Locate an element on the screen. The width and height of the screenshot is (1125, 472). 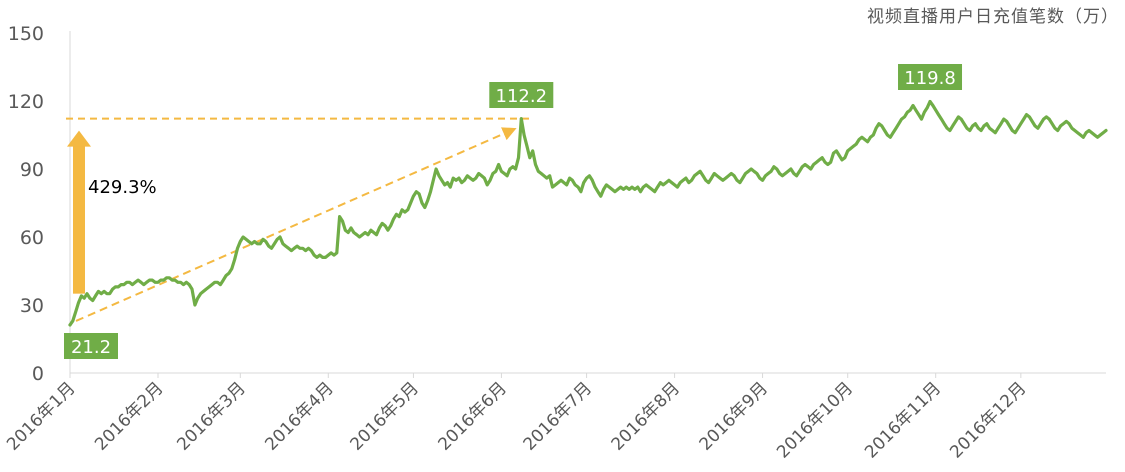
max-peak-value-label: 119.8 is located at coordinates (930, 78).